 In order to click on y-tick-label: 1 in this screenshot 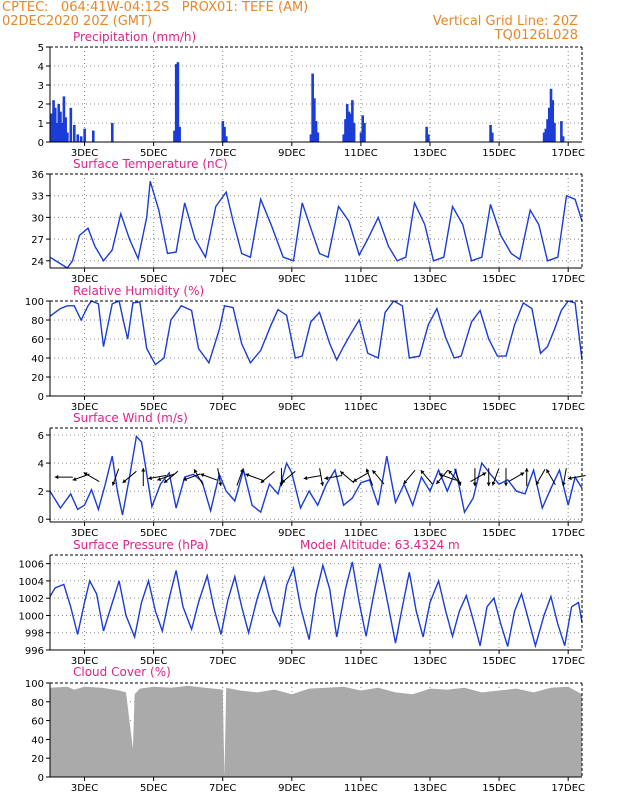, I will do `click(41, 124)`.